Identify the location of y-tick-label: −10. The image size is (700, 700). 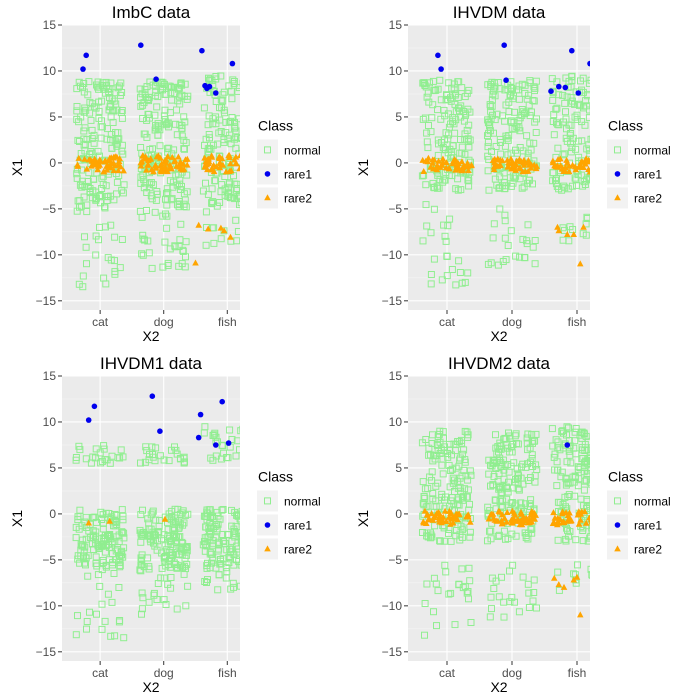
(392, 255).